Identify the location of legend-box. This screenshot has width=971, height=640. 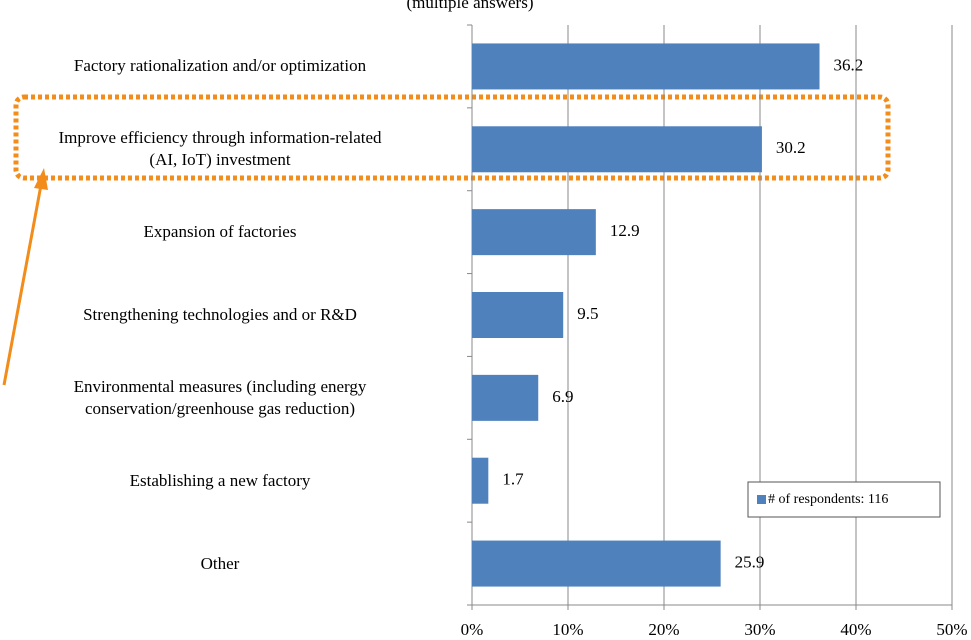
(844, 499).